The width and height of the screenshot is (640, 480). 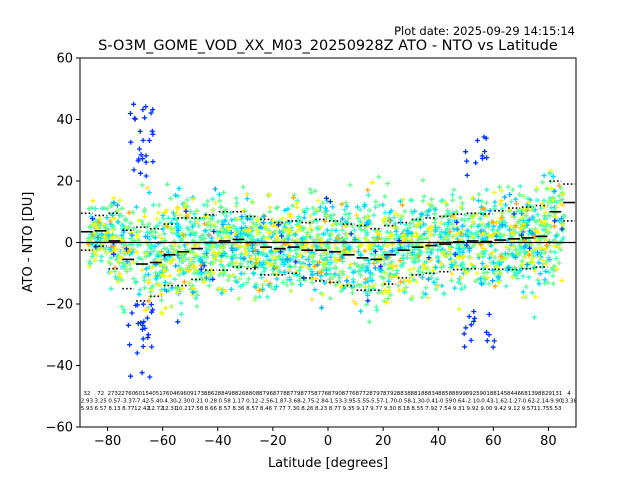 I want to click on band-stat-2-21: 9.77, so click(x=376, y=409).